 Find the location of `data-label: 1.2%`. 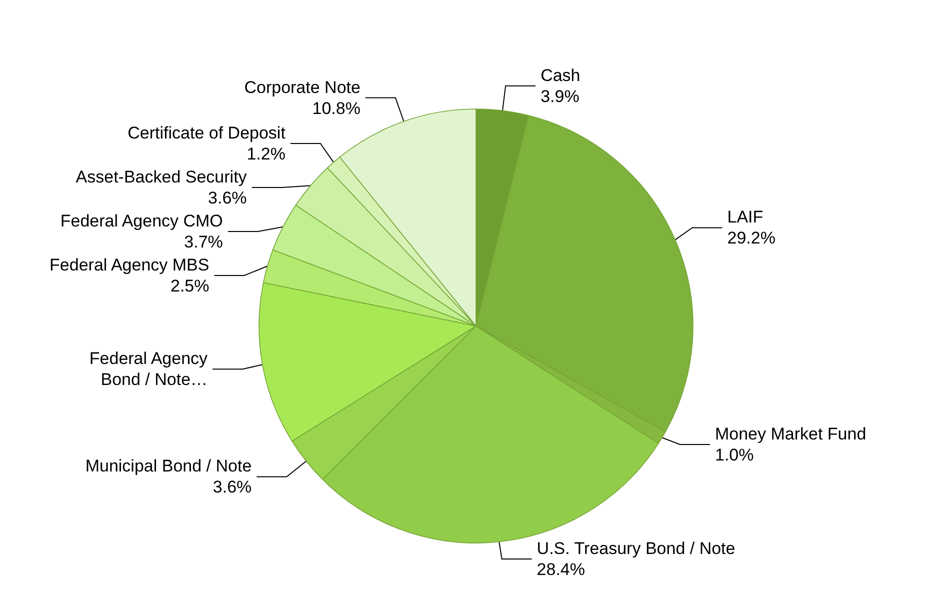

data-label: 1.2% is located at coordinates (266, 154).